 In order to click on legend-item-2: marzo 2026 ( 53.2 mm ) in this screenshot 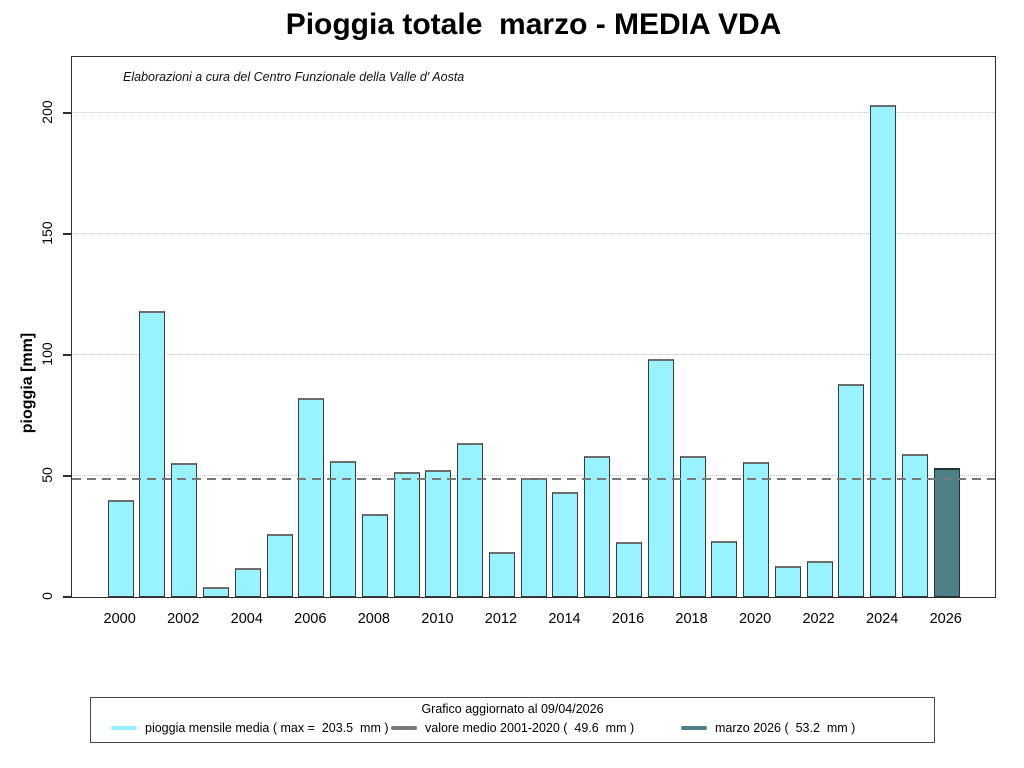, I will do `click(768, 728)`.